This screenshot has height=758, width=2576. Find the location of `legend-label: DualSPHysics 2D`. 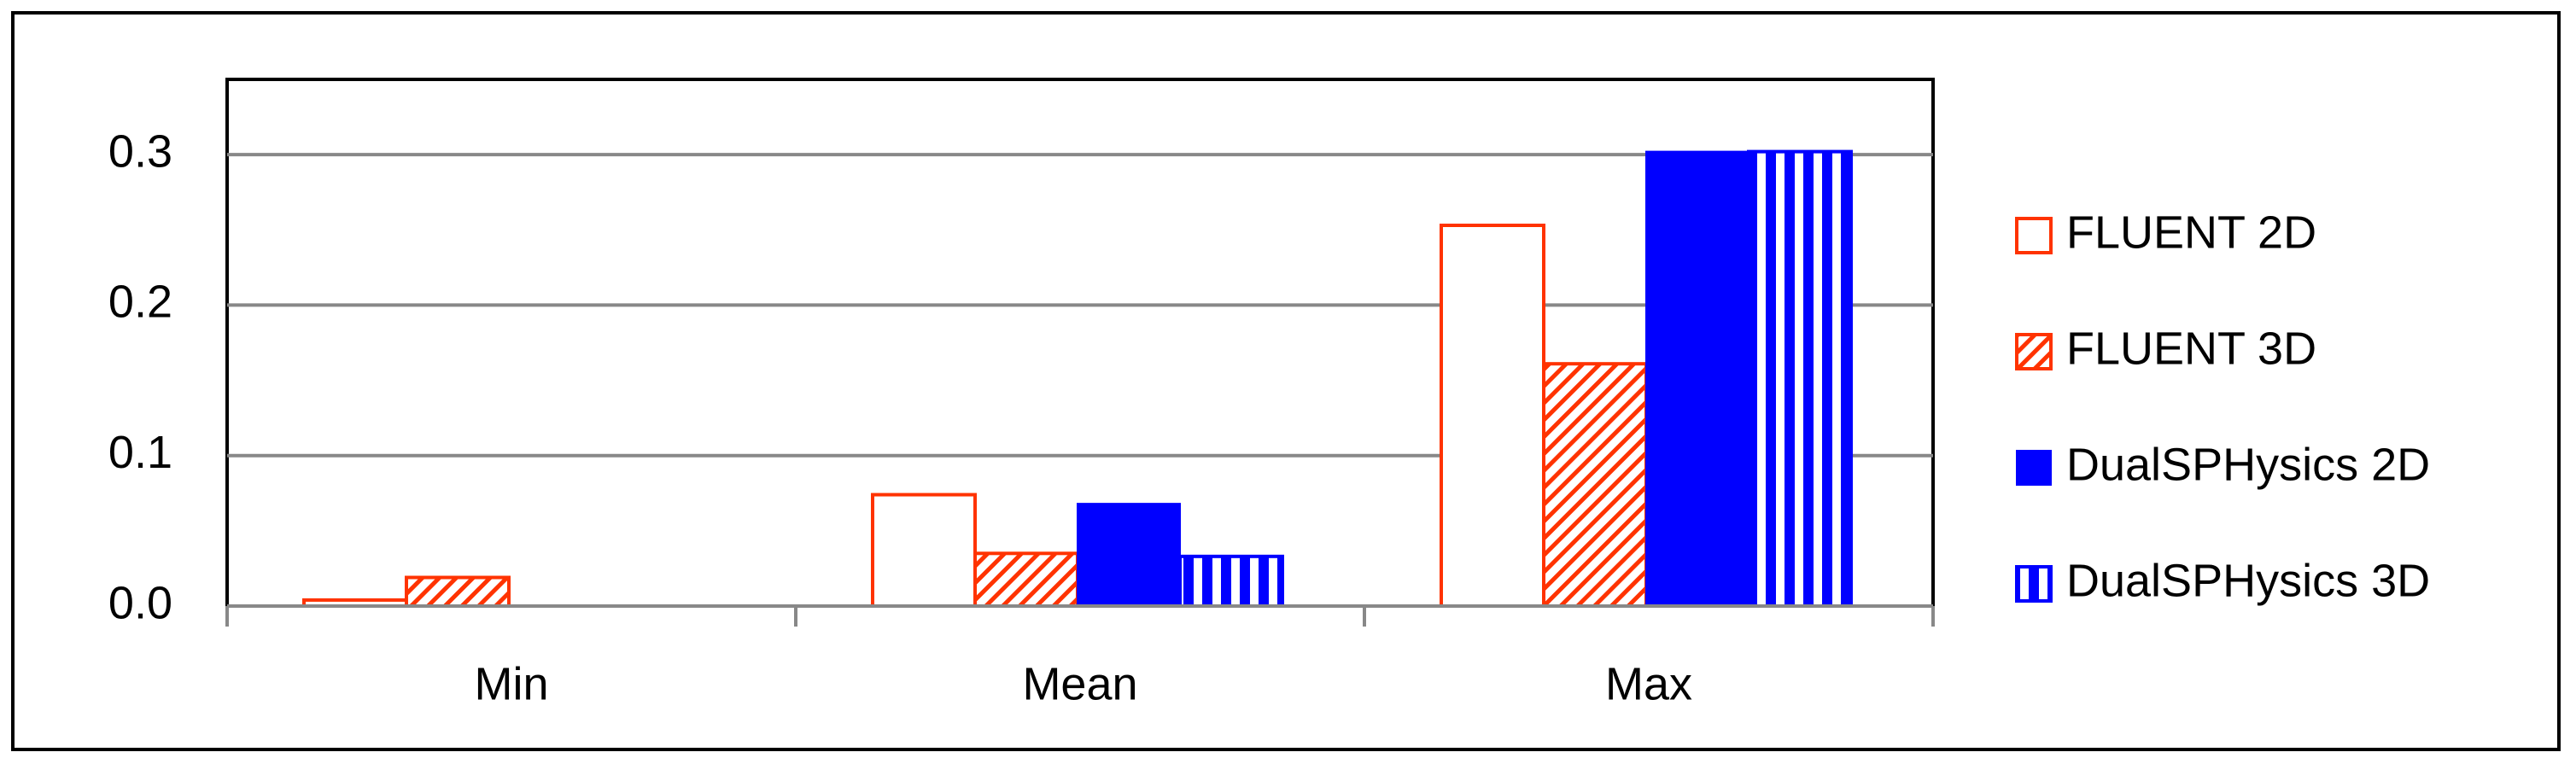

legend-label: DualSPHysics 2D is located at coordinates (2248, 465).